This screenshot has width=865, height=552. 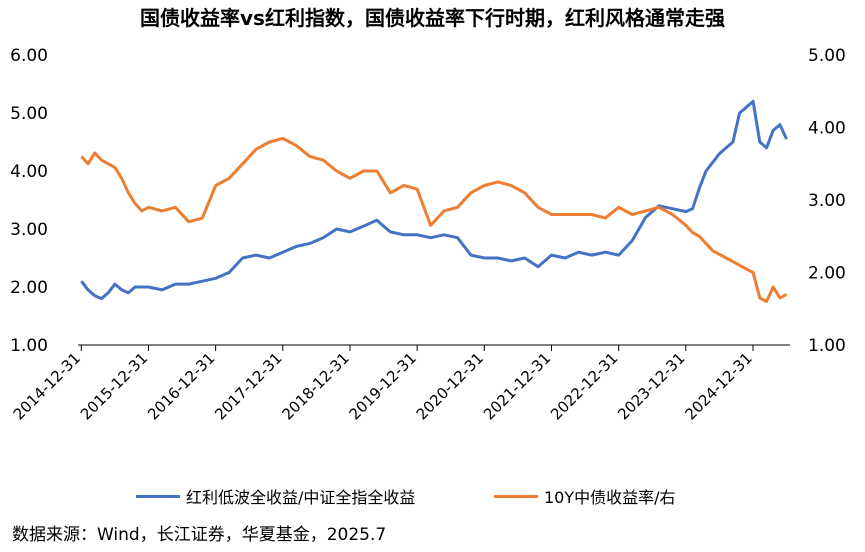 What do you see at coordinates (47, 386) in the screenshot?
I see `x-axis-tick-label: 2014-12-31` at bounding box center [47, 386].